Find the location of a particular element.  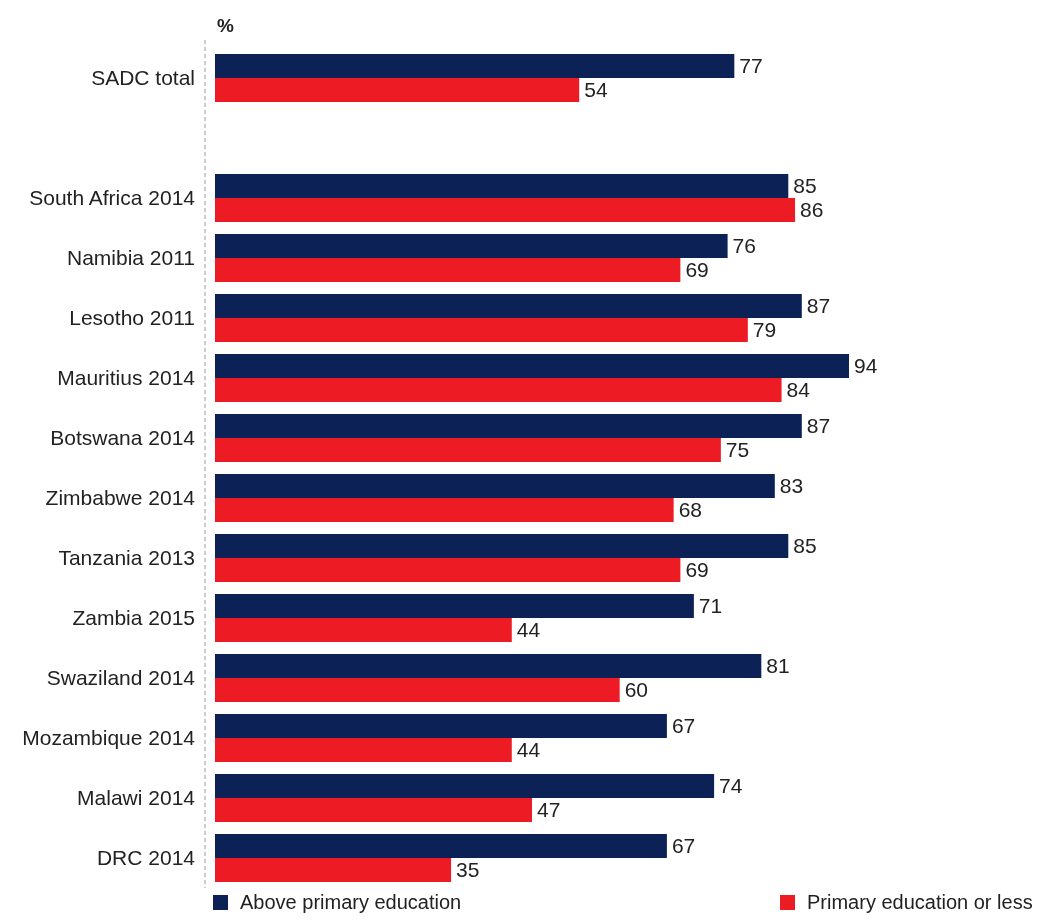

y-tick-label: Malawi 2014 is located at coordinates (136, 797).